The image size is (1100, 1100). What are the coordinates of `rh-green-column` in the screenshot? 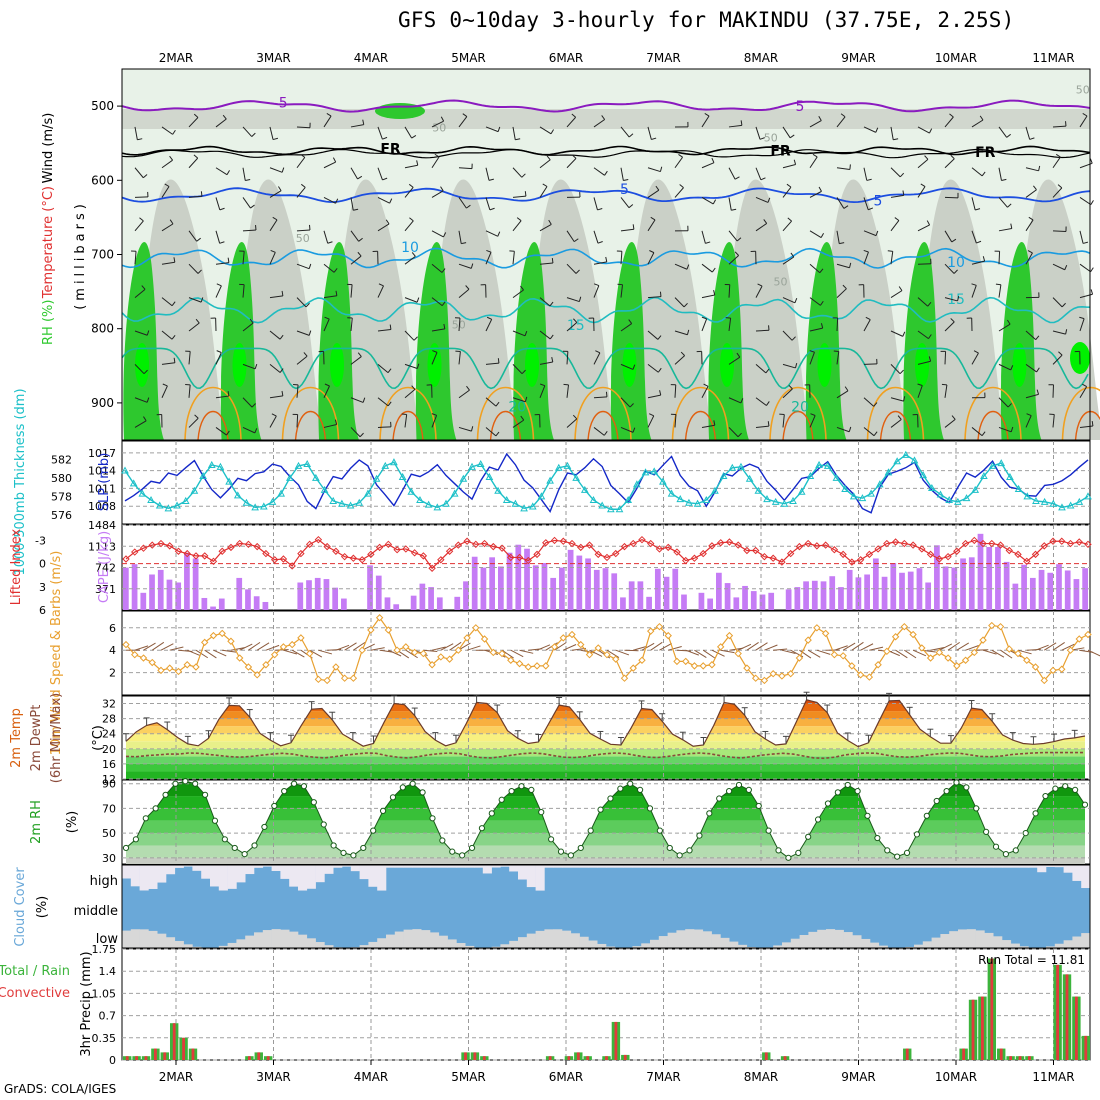 It's located at (631, 341).